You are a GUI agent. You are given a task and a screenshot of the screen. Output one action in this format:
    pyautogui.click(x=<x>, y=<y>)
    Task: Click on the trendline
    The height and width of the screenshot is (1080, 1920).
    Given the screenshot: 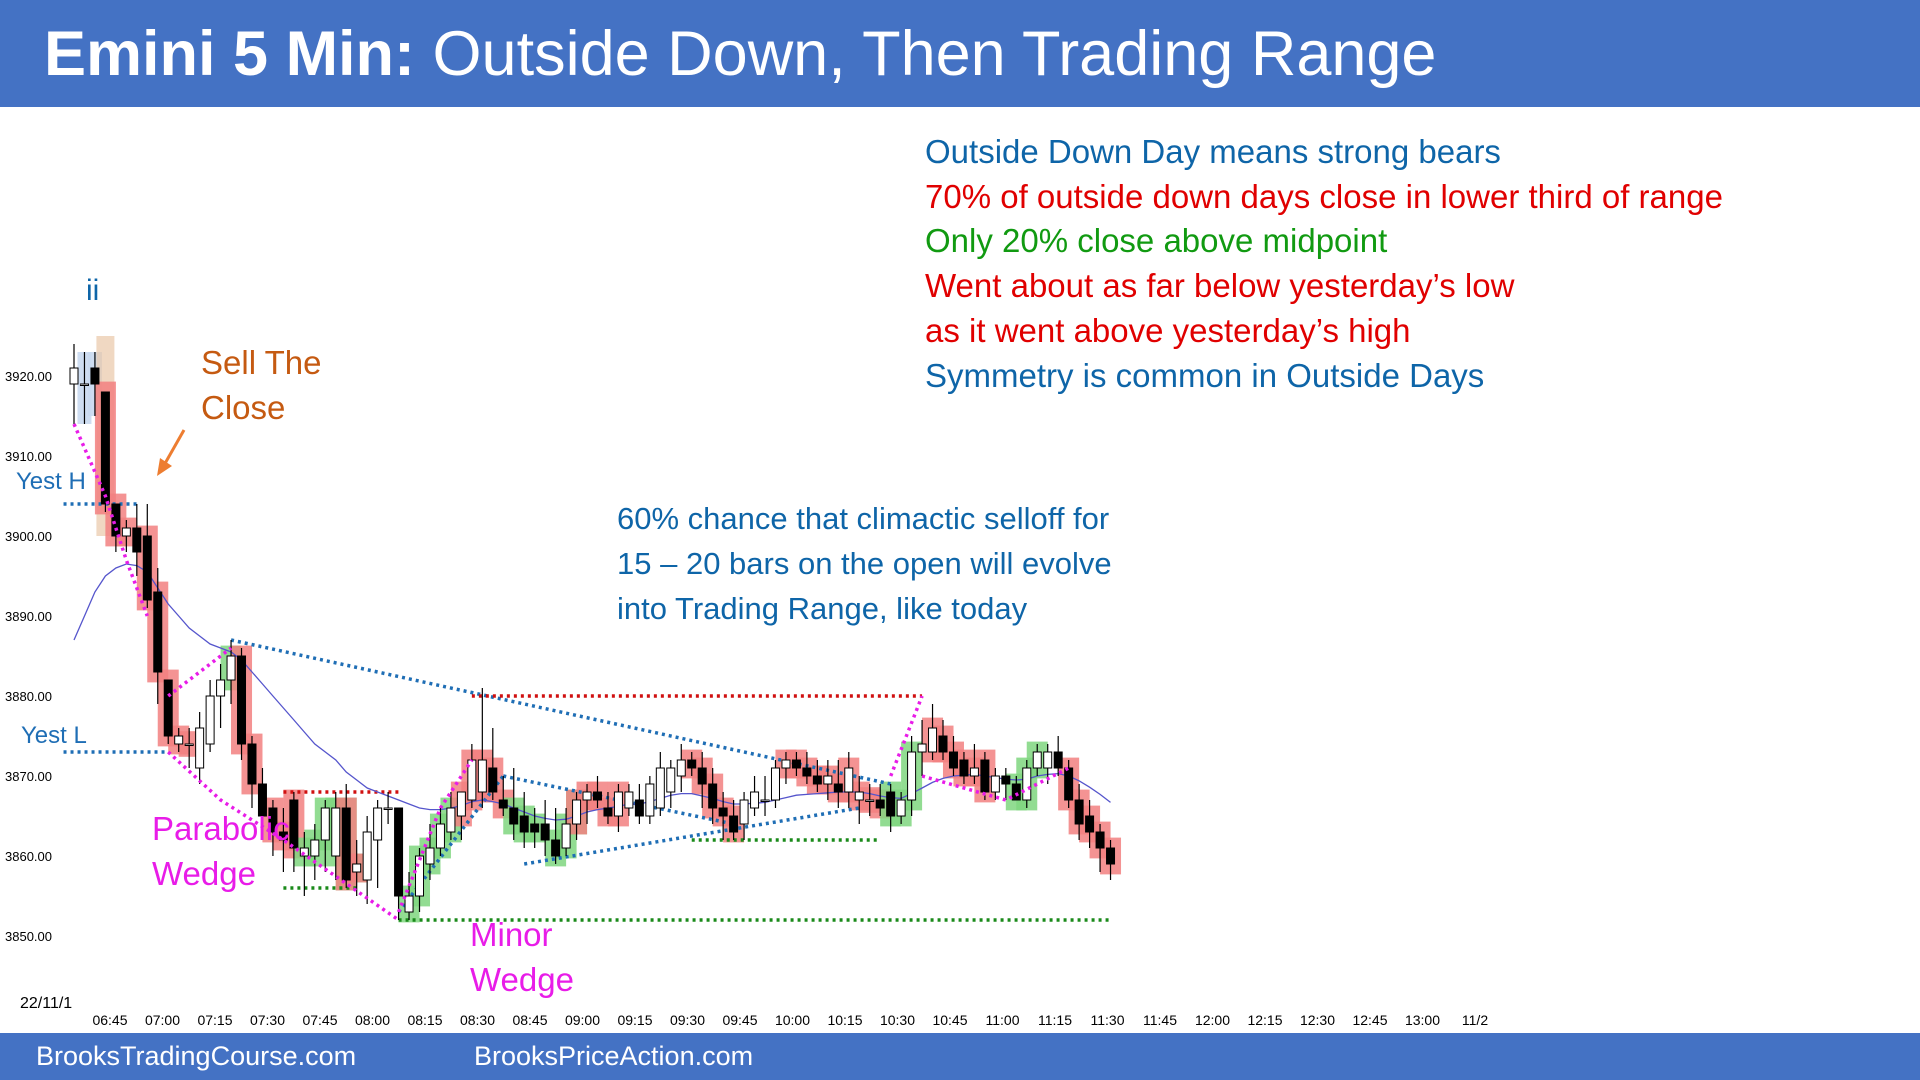 What is the action you would take?
    pyautogui.click(x=691, y=836)
    